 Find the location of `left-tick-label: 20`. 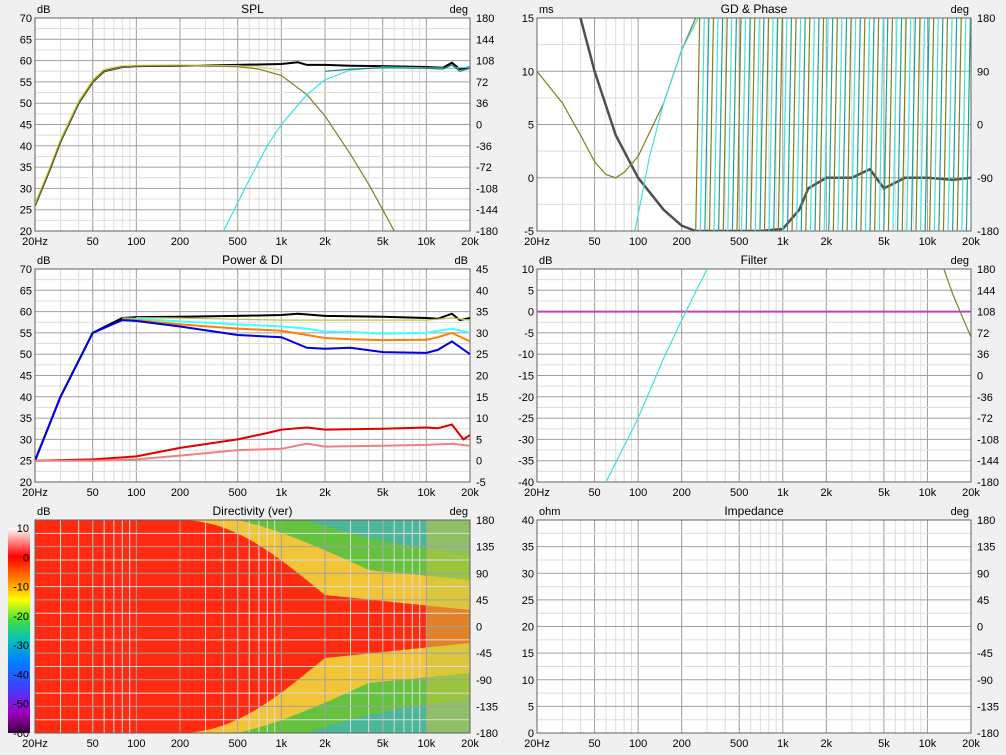

left-tick-label: 20 is located at coordinates (26, 483).